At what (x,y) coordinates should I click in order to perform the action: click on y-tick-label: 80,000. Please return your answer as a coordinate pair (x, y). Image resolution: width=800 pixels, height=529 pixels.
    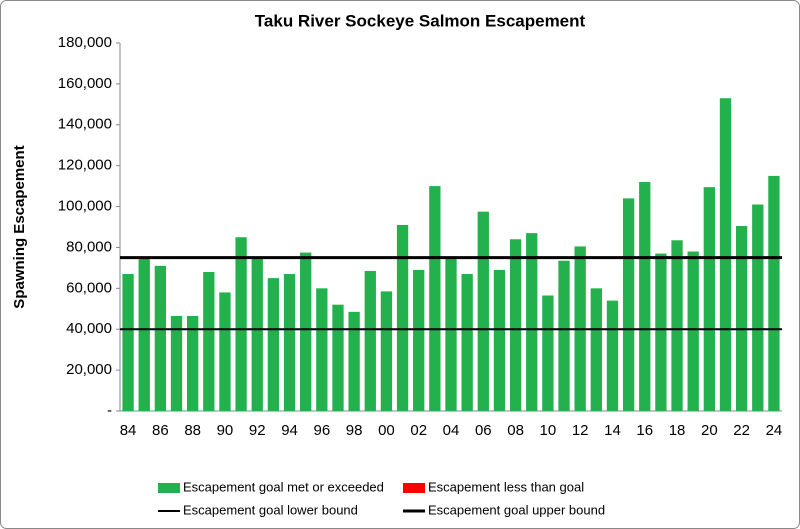
    Looking at the image, I should click on (89, 246).